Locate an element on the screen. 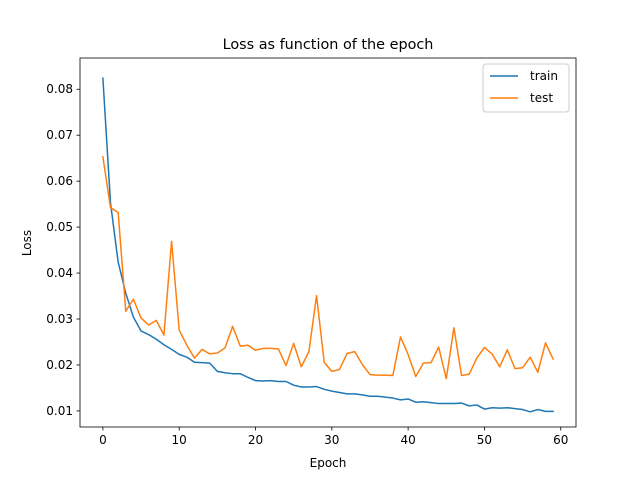  y-tick-label: 0.03 is located at coordinates (59, 319).